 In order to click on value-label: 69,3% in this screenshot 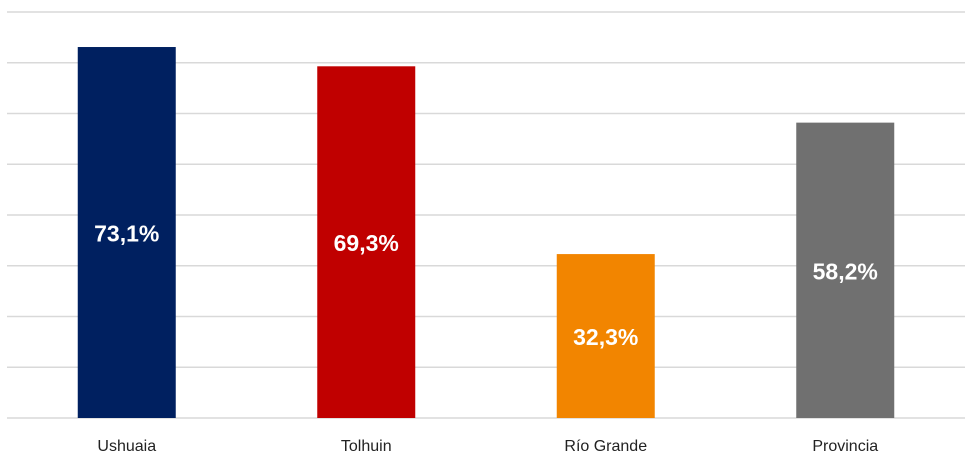, I will do `click(366, 243)`.